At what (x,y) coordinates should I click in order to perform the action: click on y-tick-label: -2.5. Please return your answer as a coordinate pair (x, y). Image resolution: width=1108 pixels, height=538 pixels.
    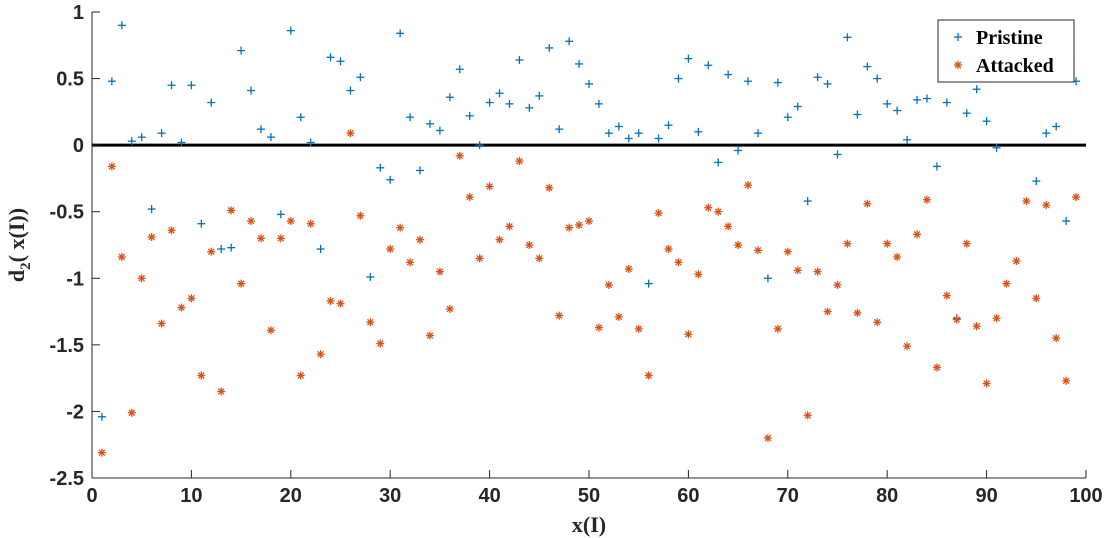
    Looking at the image, I should click on (67, 479).